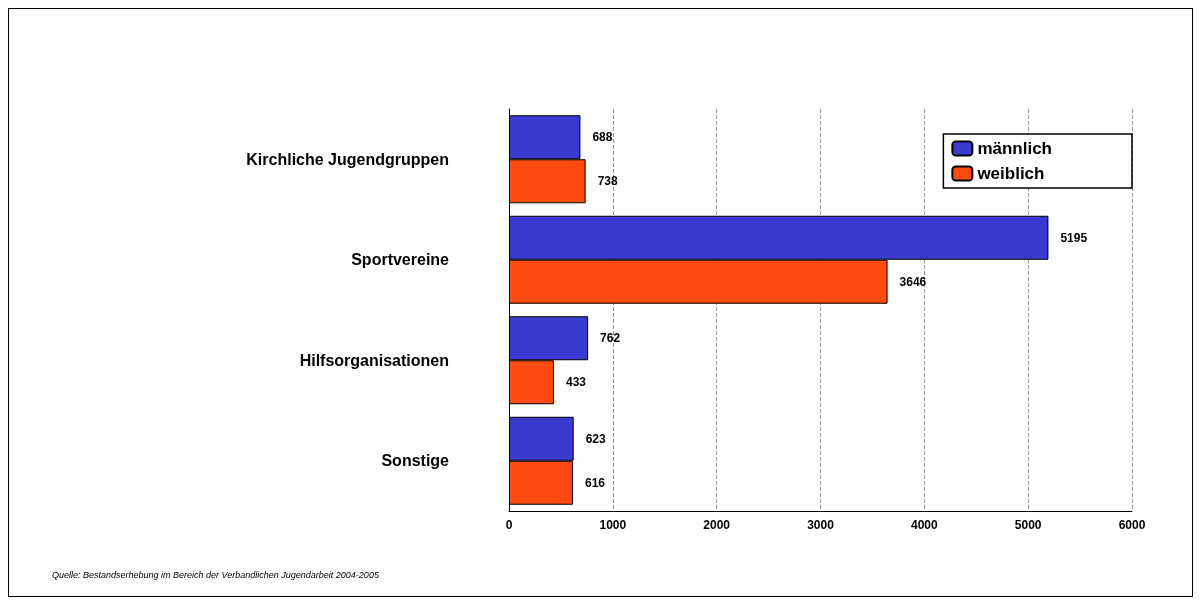 The width and height of the screenshot is (1201, 605). Describe the element at coordinates (821, 525) in the screenshot. I see `x-tick-label: 3000` at that location.